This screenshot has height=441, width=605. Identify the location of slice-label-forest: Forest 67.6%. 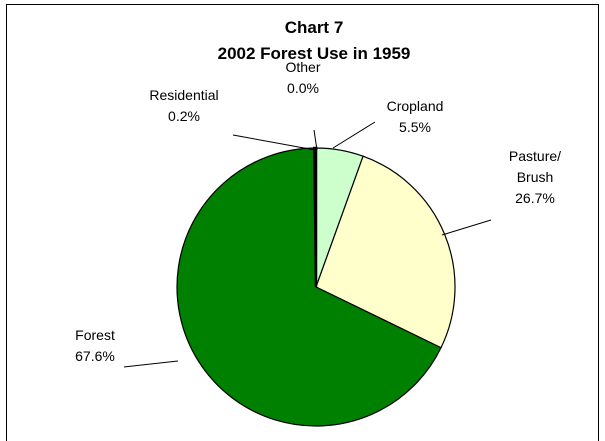
(95, 345).